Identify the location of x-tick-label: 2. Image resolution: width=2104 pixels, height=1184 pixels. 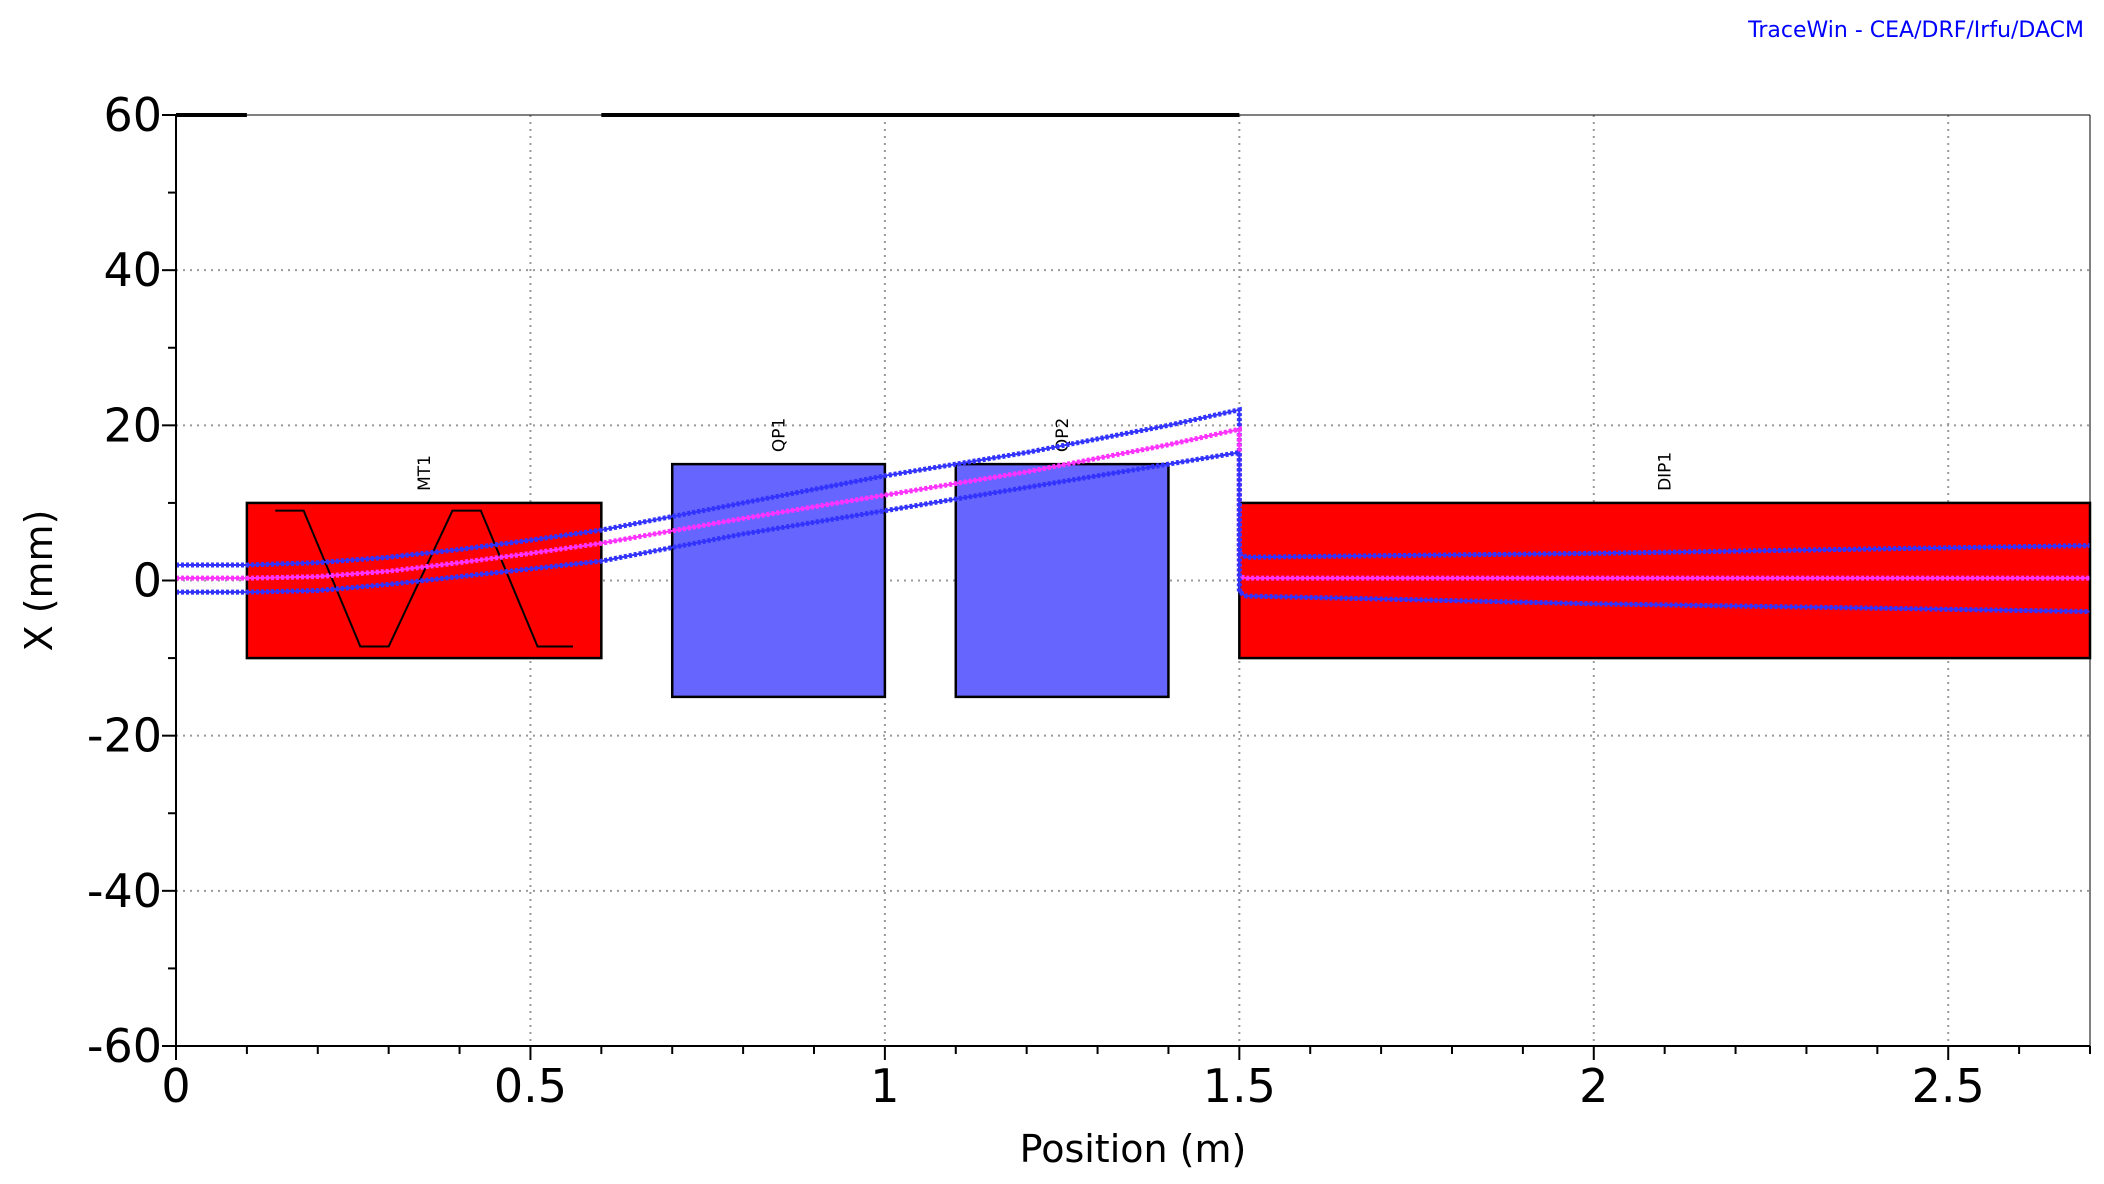
(1593, 1086).